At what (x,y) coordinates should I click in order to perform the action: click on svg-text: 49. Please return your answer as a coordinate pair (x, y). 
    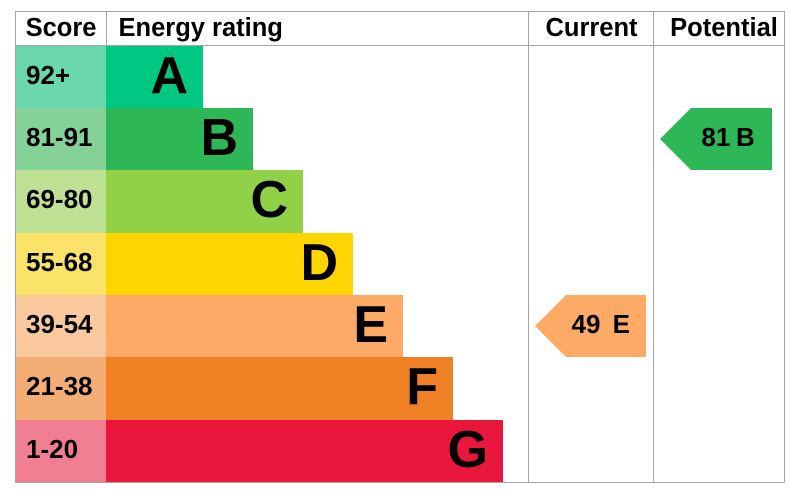
    Looking at the image, I should click on (586, 324).